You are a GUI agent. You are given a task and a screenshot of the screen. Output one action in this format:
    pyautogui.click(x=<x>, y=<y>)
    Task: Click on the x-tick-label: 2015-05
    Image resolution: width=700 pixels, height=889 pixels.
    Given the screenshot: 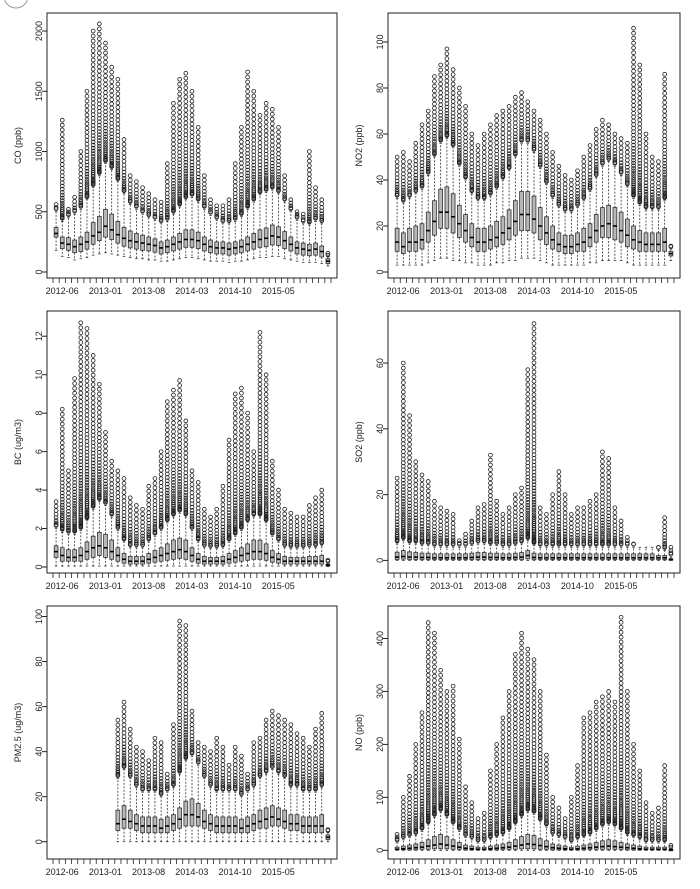 What is the action you would take?
    pyautogui.click(x=620, y=291)
    